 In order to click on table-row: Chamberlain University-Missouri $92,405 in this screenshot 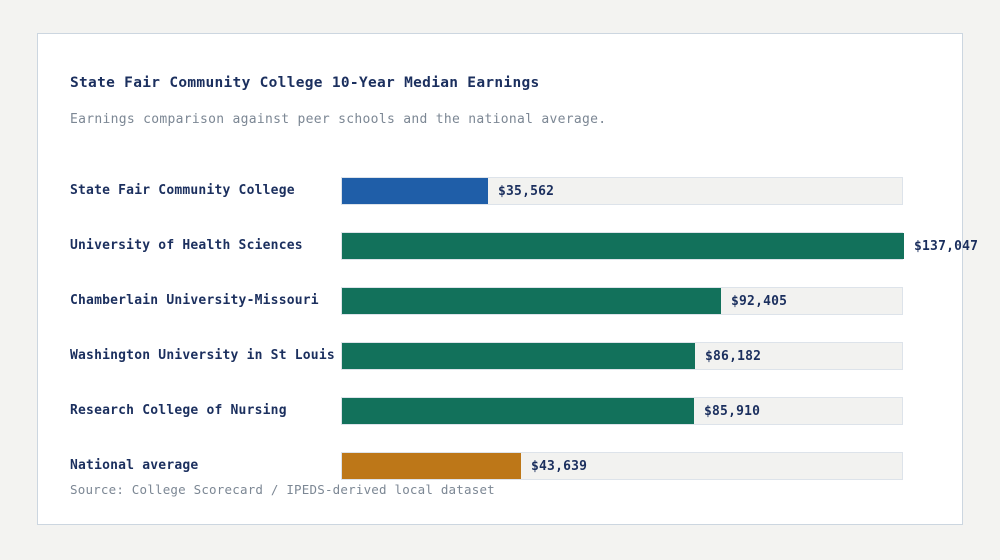, I will do `click(500, 301)`.